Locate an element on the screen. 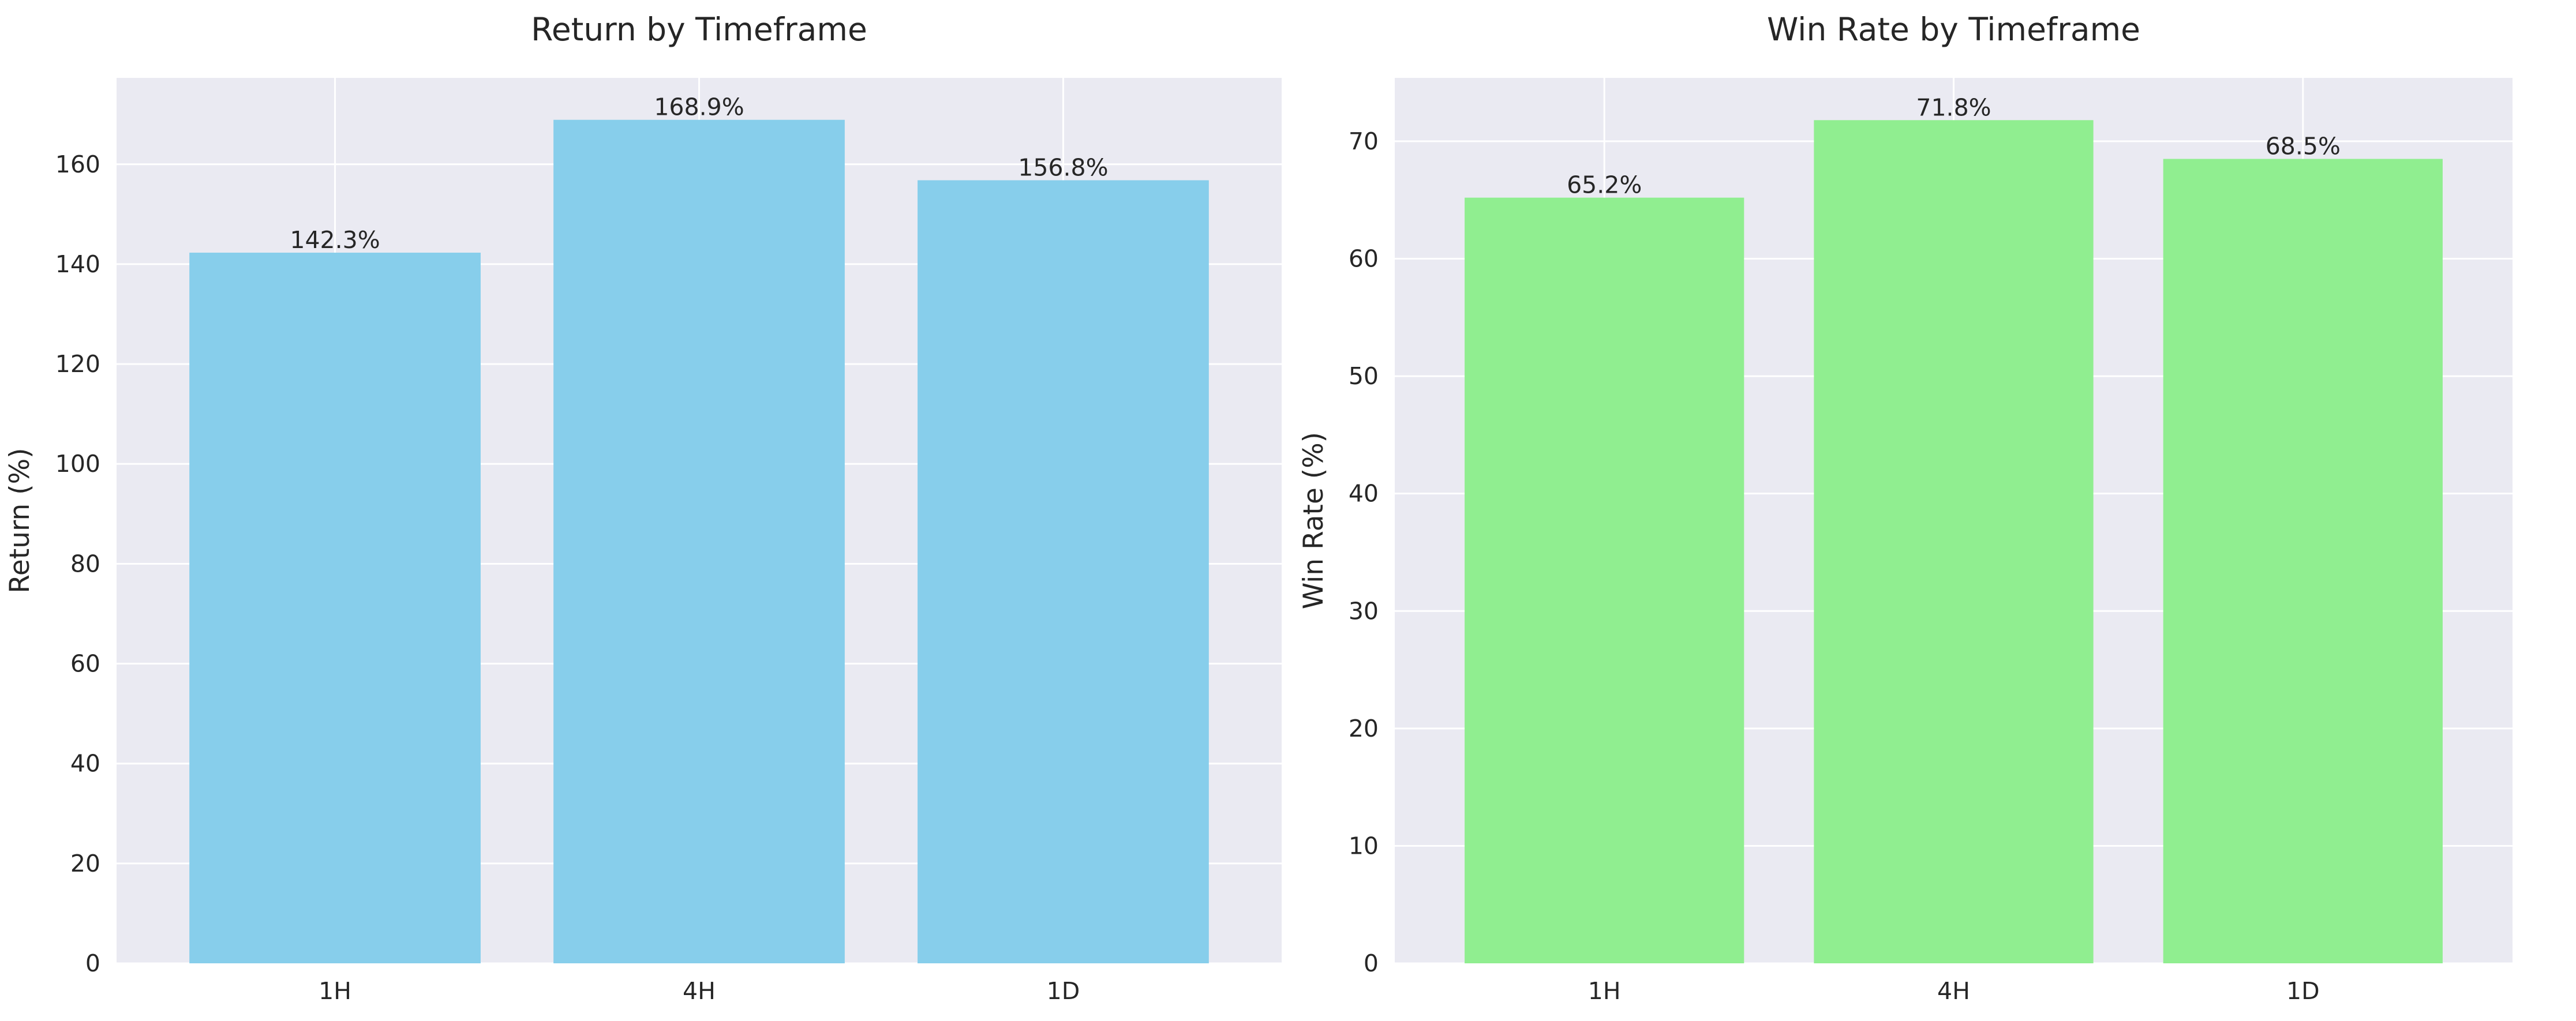 The width and height of the screenshot is (2576, 1021). data-label: 142.3% is located at coordinates (335, 240).